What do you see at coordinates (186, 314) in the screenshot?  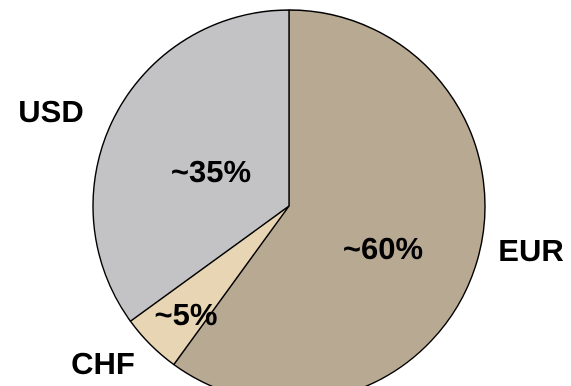 I see `slice-value-label-chf: ~5%` at bounding box center [186, 314].